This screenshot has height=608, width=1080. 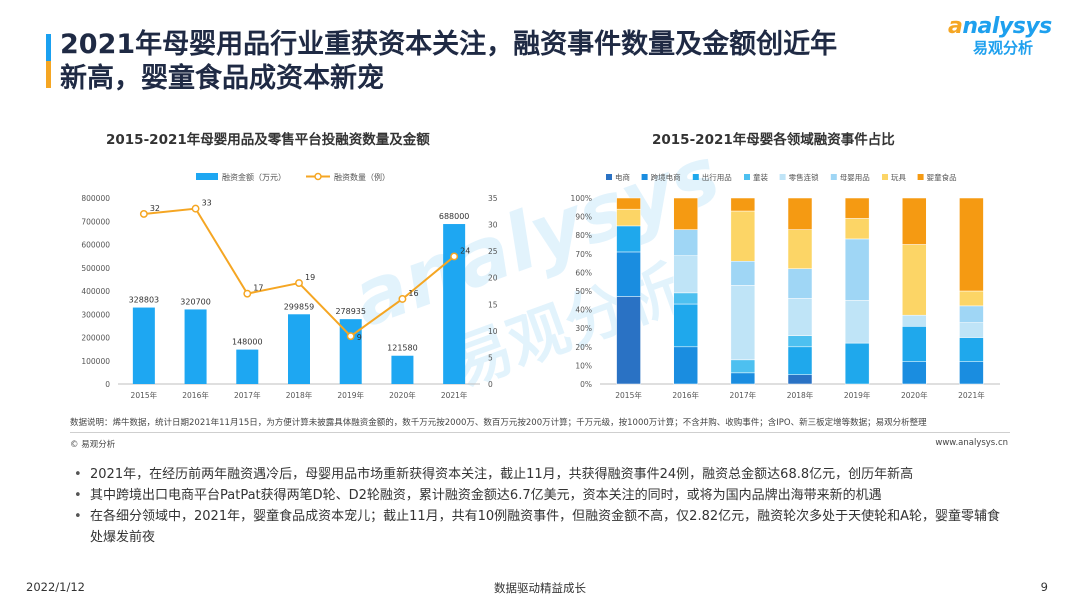 What do you see at coordinates (804, 177) in the screenshot?
I see `legend-label: 零售连锁` at bounding box center [804, 177].